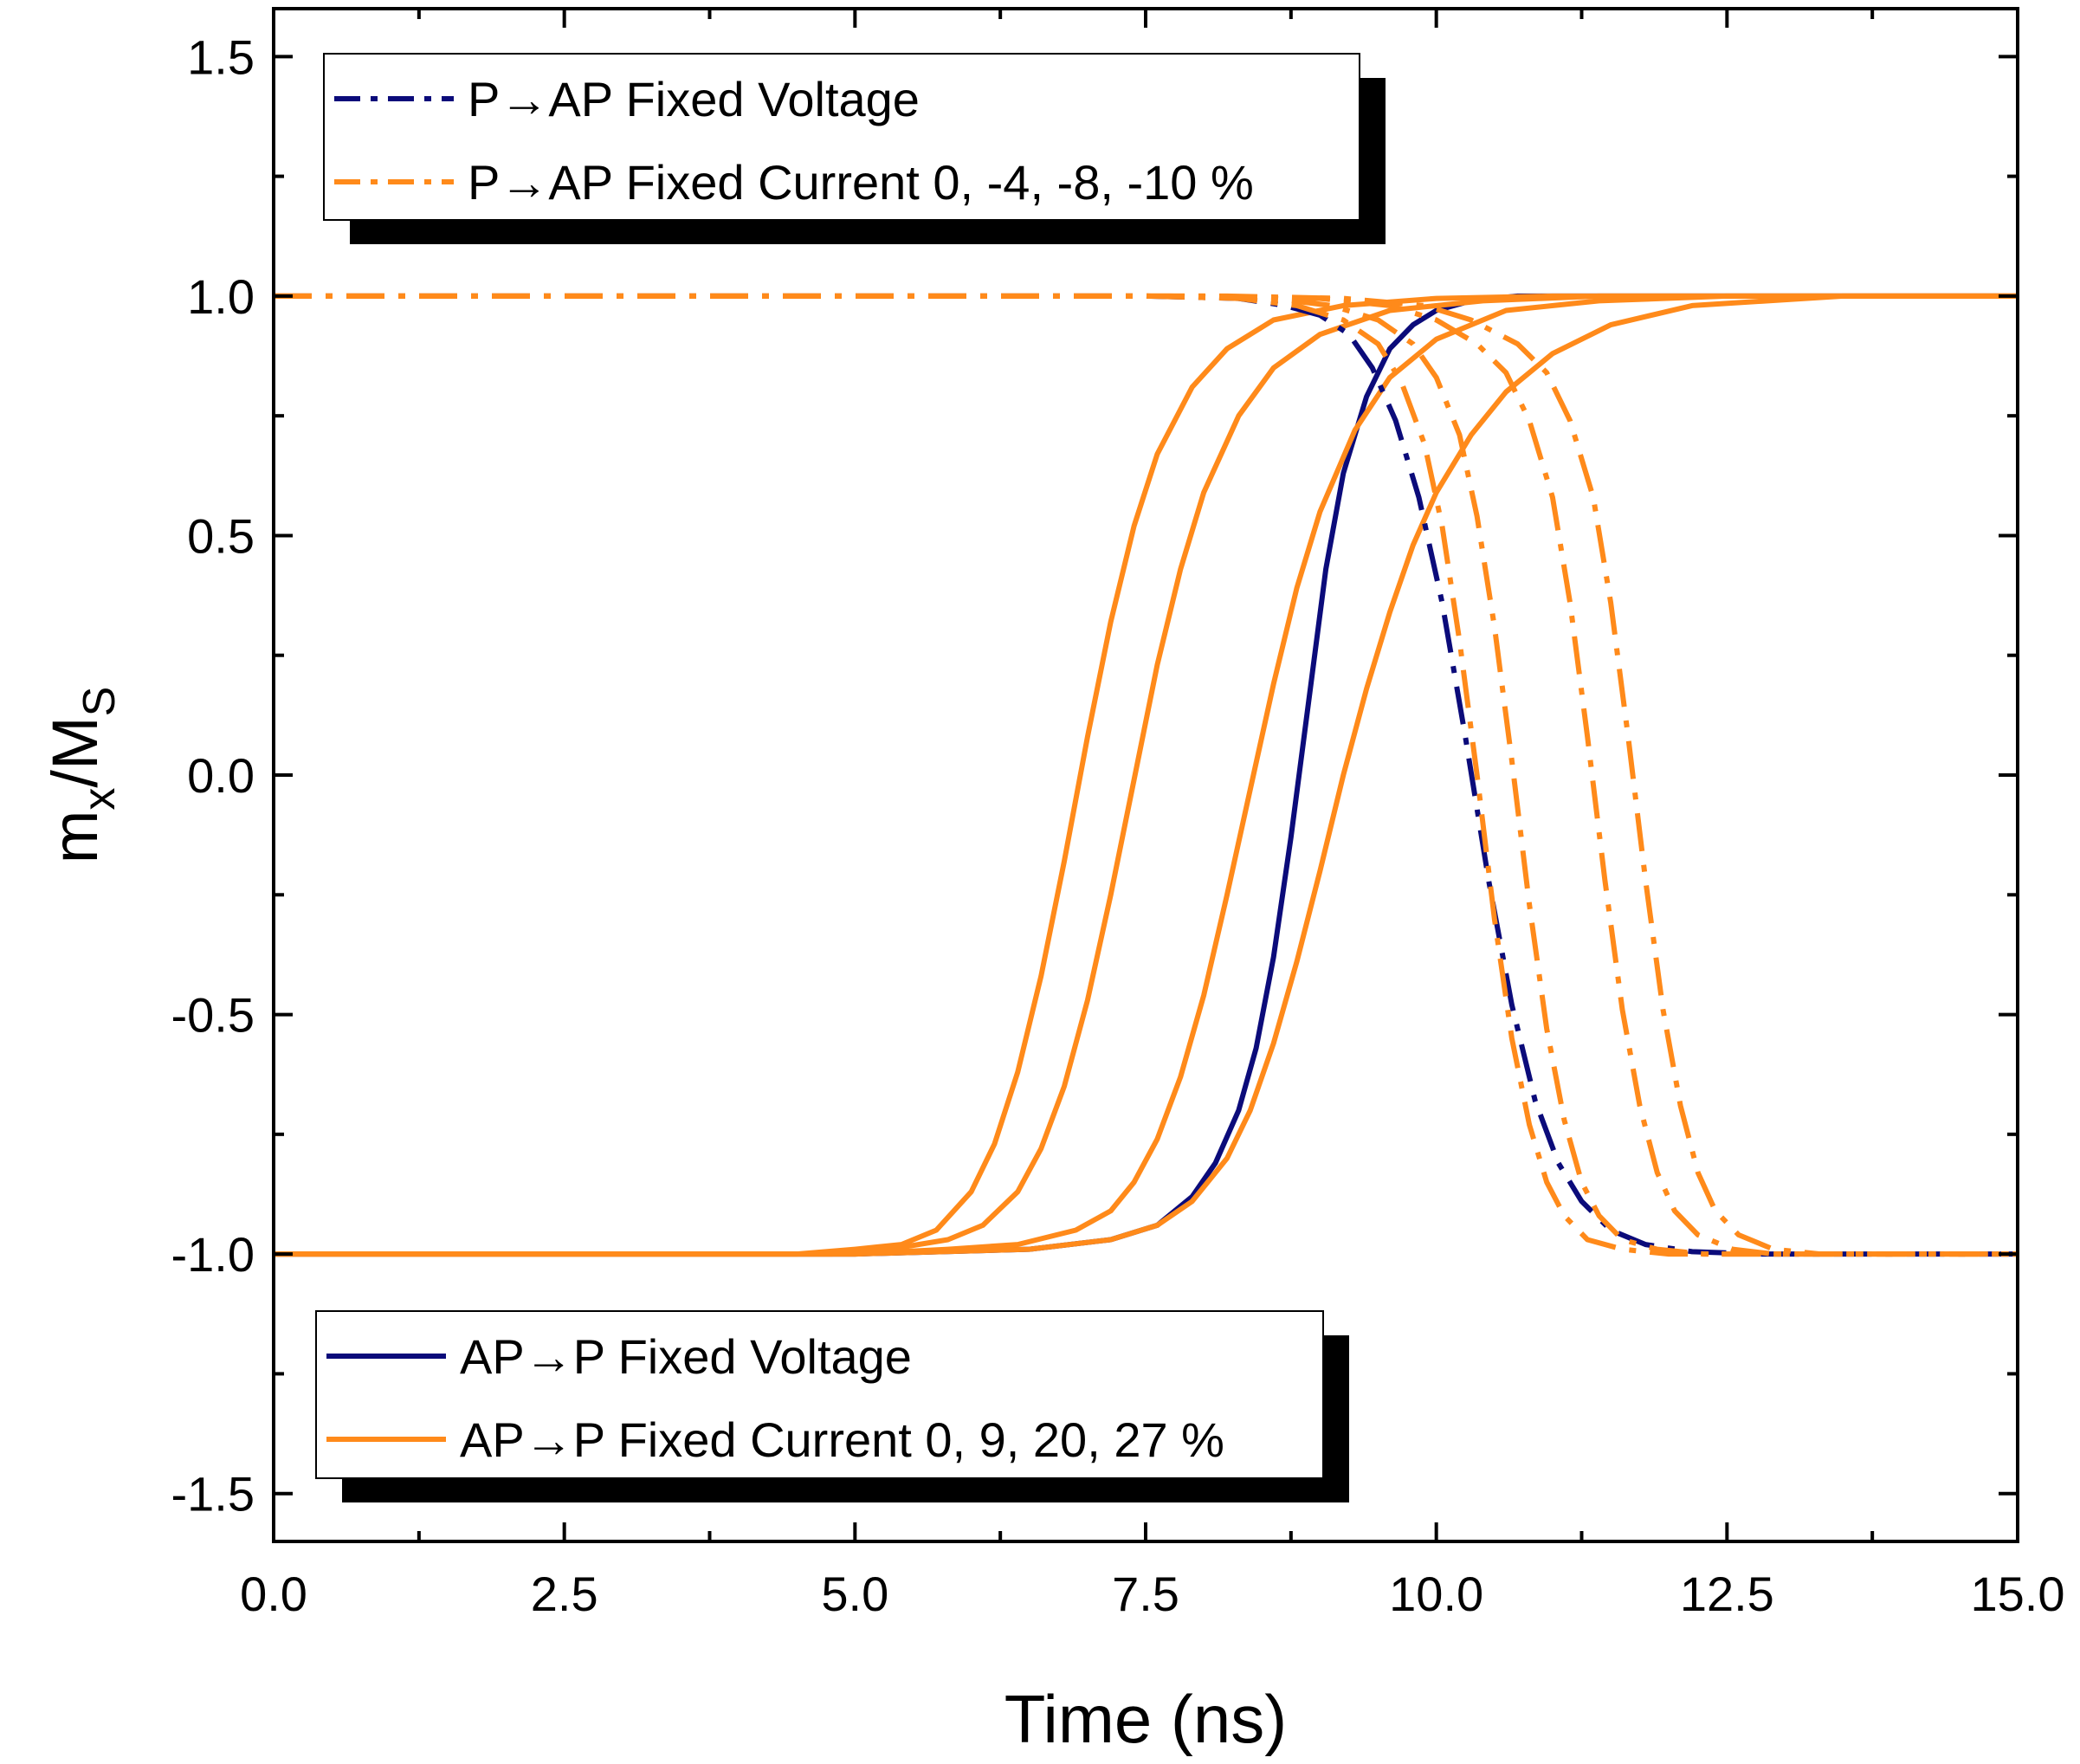  Describe the element at coordinates (213, 1015) in the screenshot. I see `y-tick-label: -0.5` at that location.